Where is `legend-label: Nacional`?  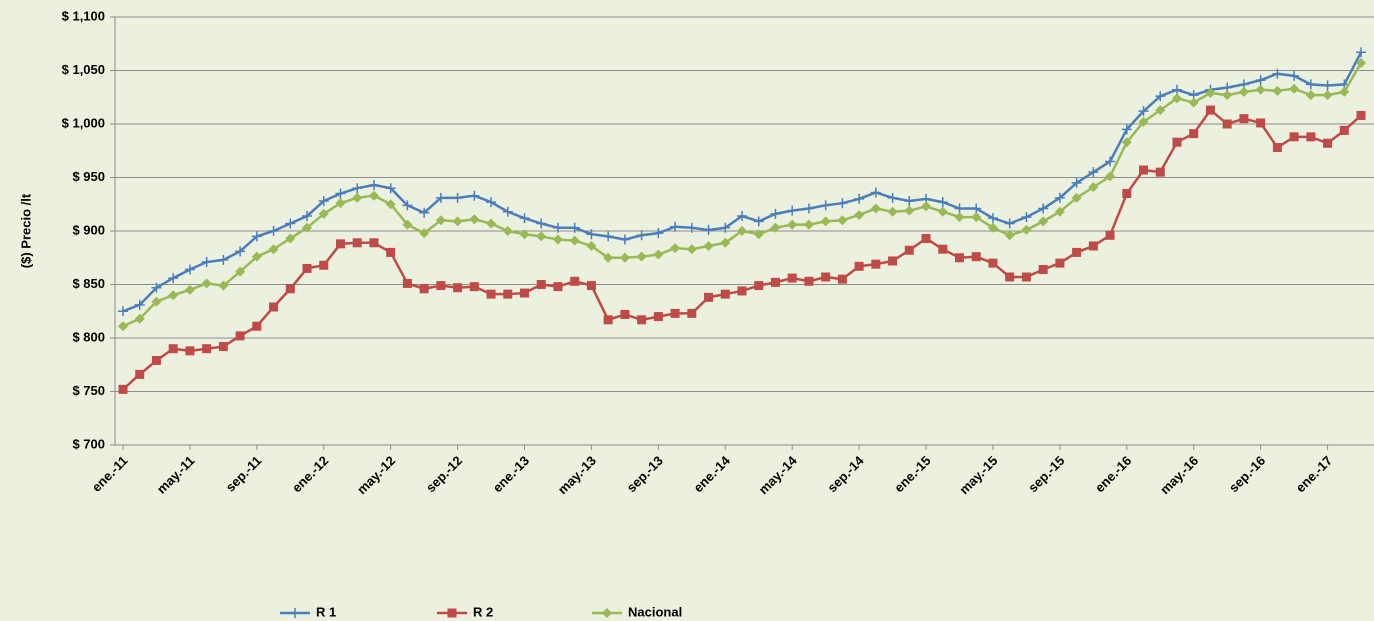
legend-label: Nacional is located at coordinates (655, 611).